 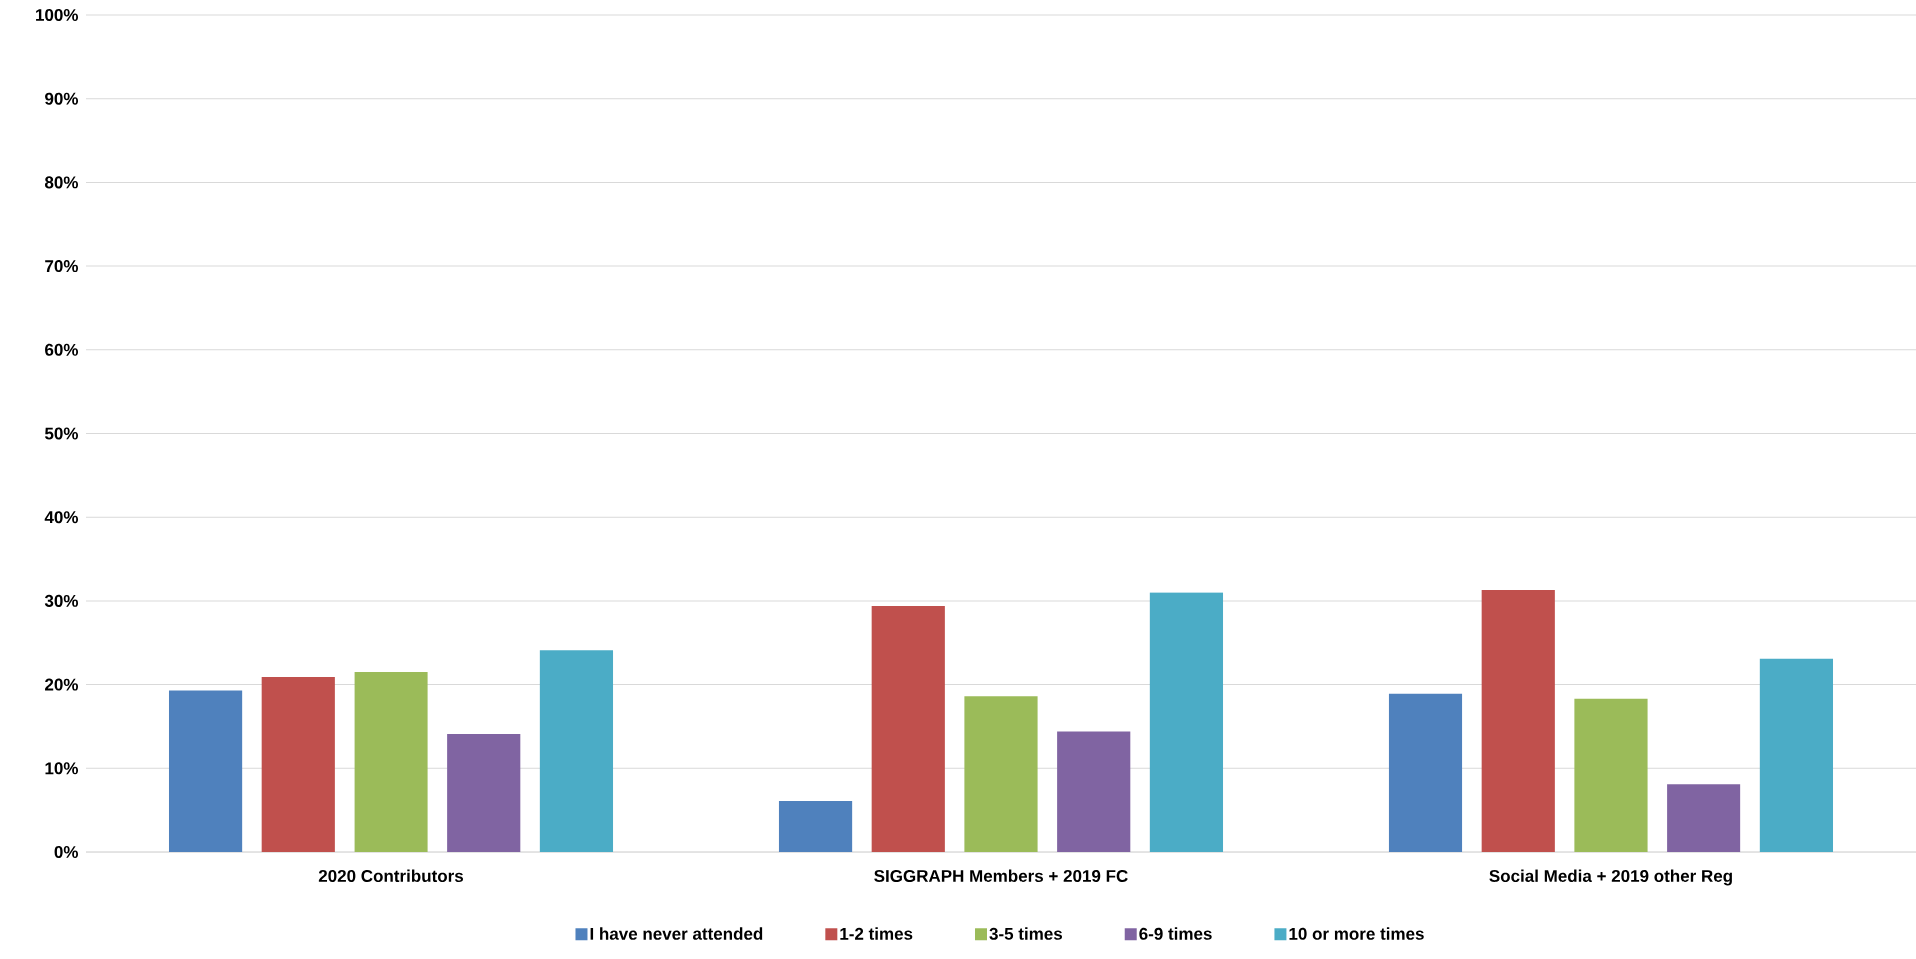 What do you see at coordinates (1610, 877) in the screenshot?
I see `x-tick-label: Social Media + 2019 other Reg` at bounding box center [1610, 877].